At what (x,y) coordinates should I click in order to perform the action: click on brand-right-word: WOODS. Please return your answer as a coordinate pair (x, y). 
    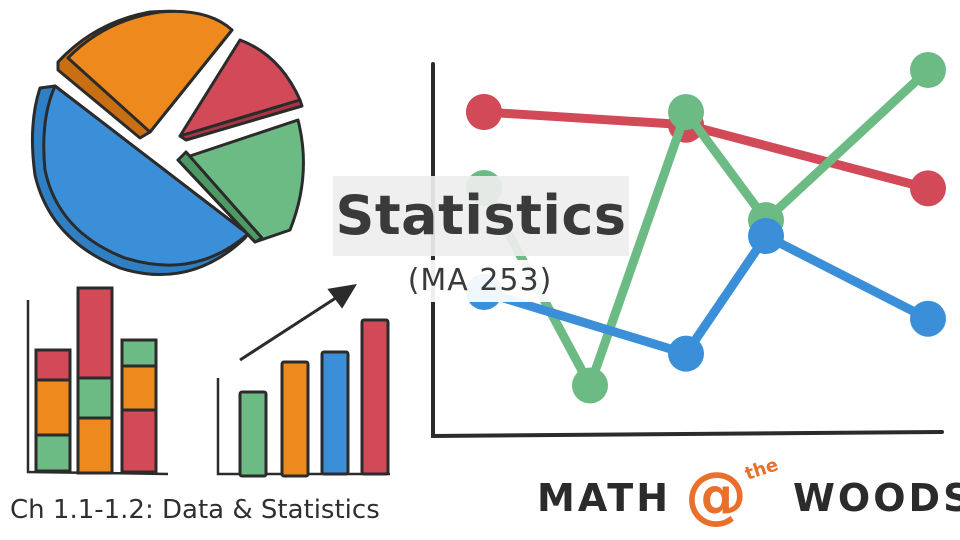
    Looking at the image, I should click on (876, 498).